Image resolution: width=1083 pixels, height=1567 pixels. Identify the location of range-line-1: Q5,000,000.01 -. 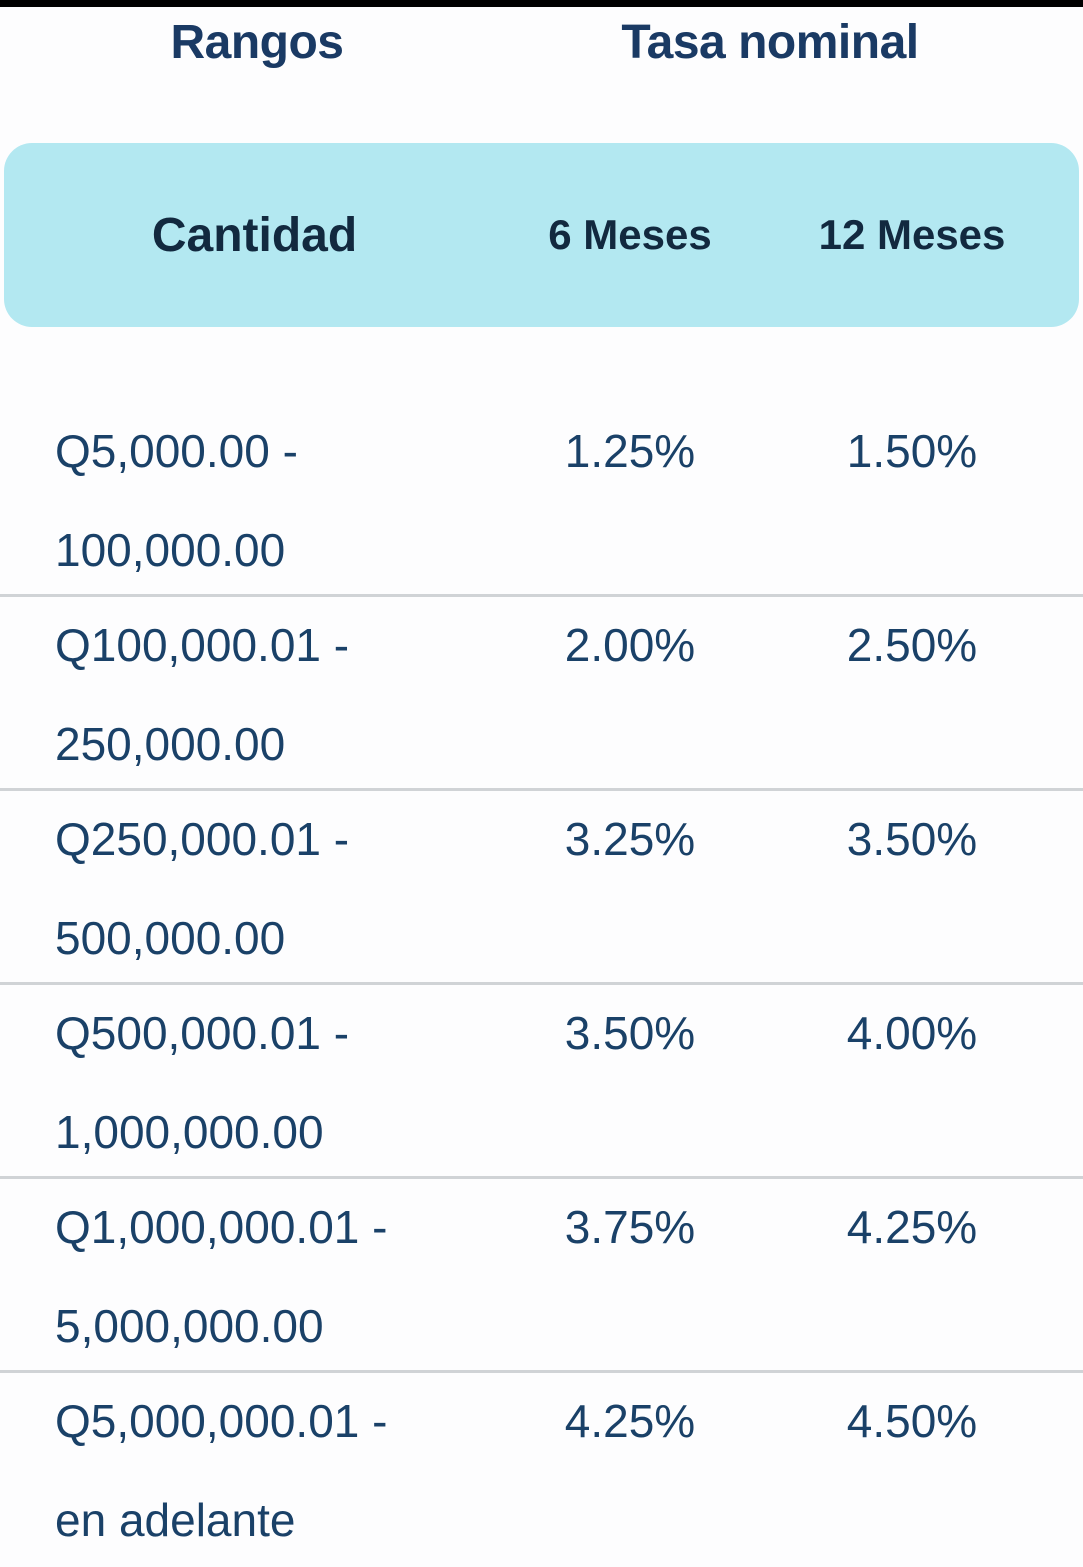
(221, 1421).